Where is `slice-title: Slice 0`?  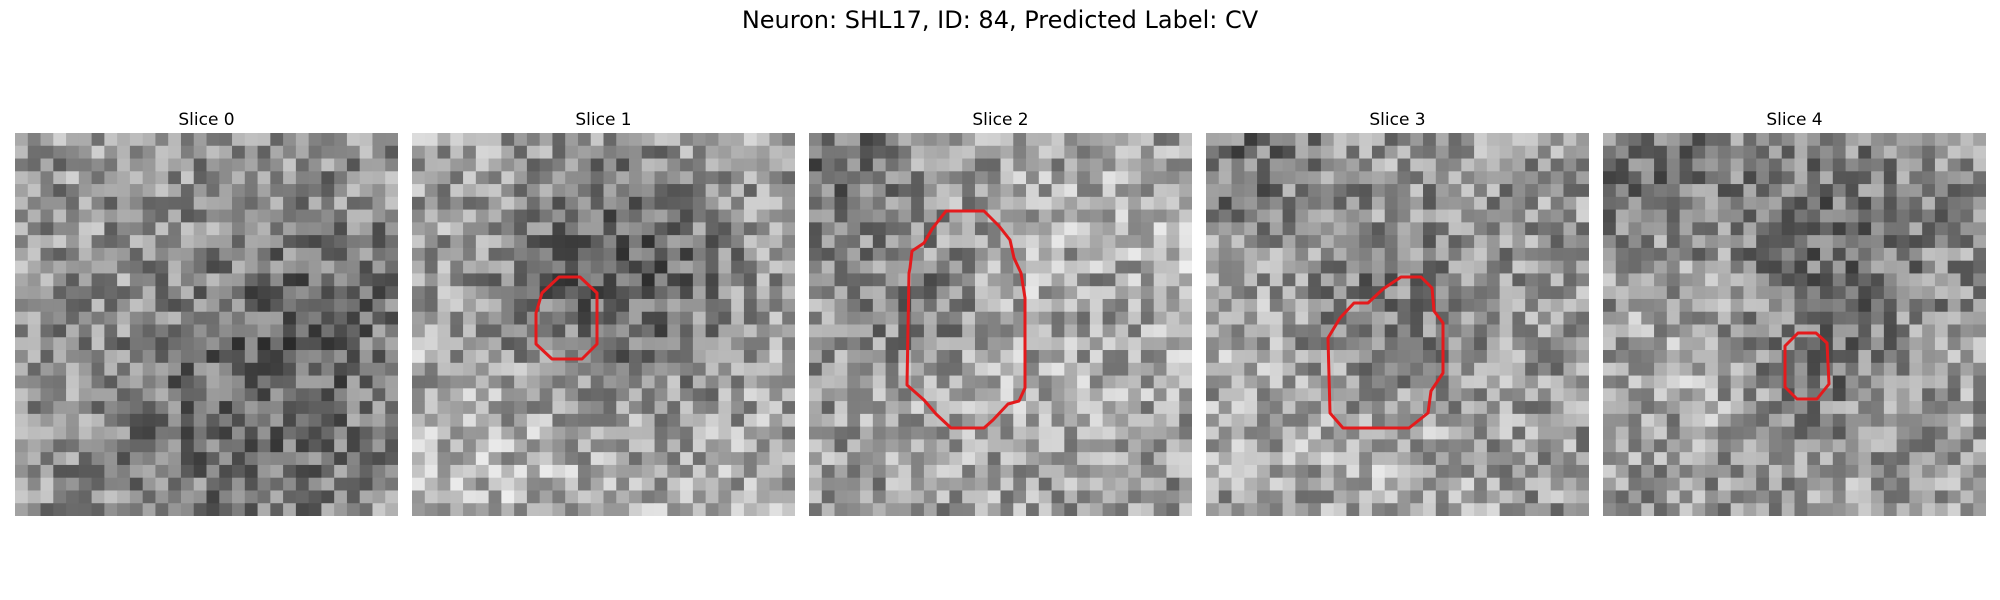
slice-title: Slice 0 is located at coordinates (206, 120).